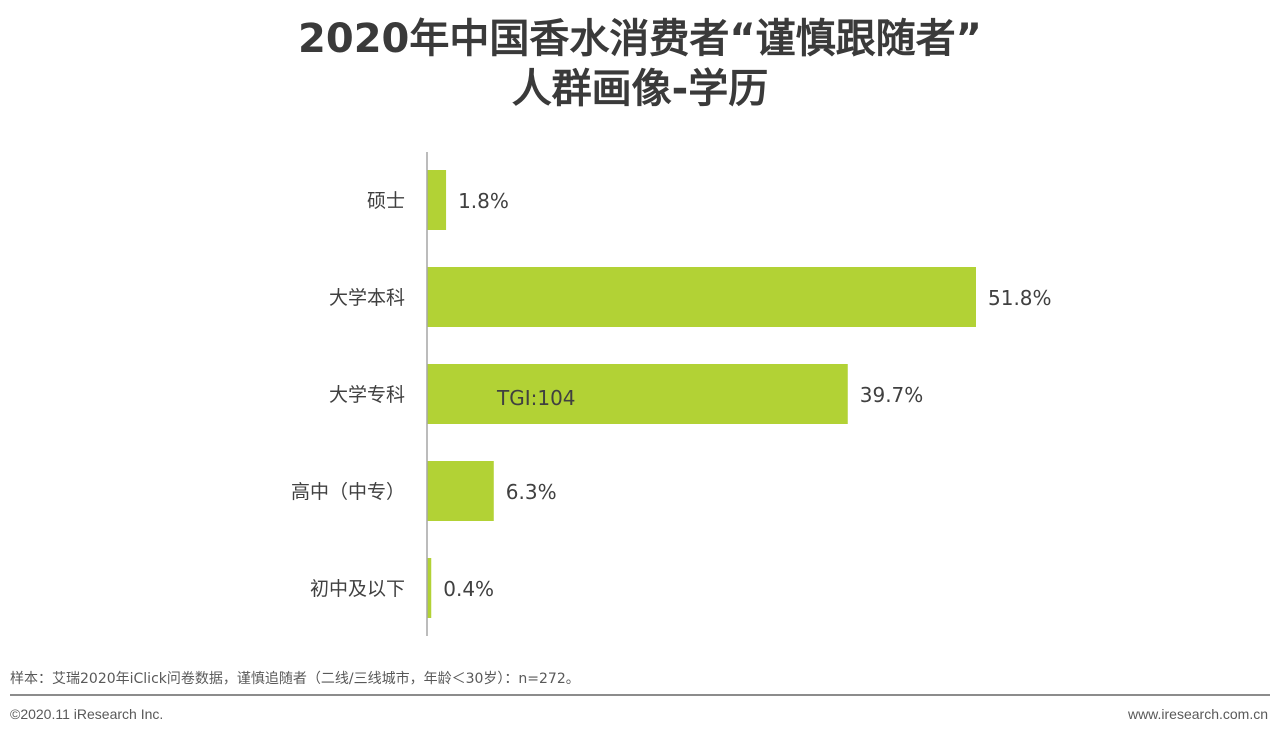 This screenshot has height=734, width=1280. I want to click on value-label: 6.3%, so click(531, 492).